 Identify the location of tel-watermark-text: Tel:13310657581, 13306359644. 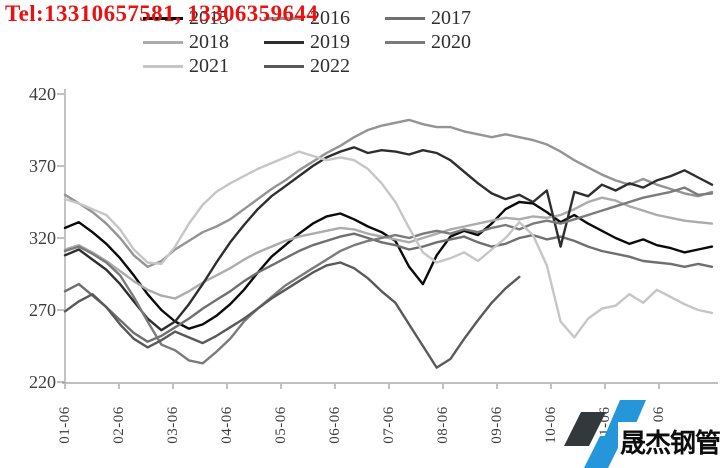
(162, 13).